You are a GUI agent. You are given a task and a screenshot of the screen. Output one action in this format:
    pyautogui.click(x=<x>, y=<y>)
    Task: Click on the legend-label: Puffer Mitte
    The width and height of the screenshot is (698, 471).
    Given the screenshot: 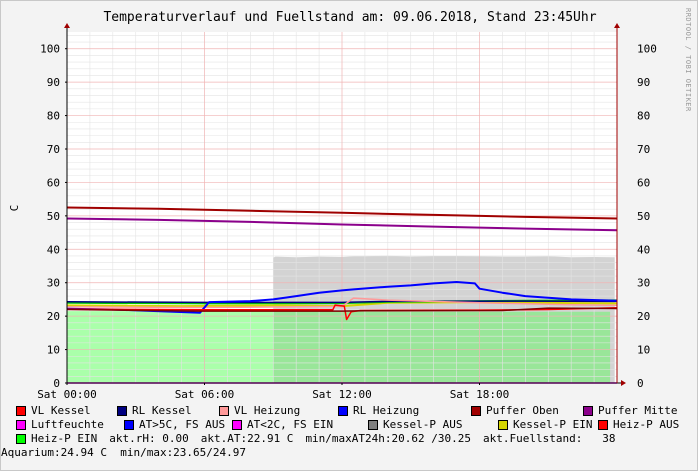 What is the action you would take?
    pyautogui.click(x=638, y=410)
    